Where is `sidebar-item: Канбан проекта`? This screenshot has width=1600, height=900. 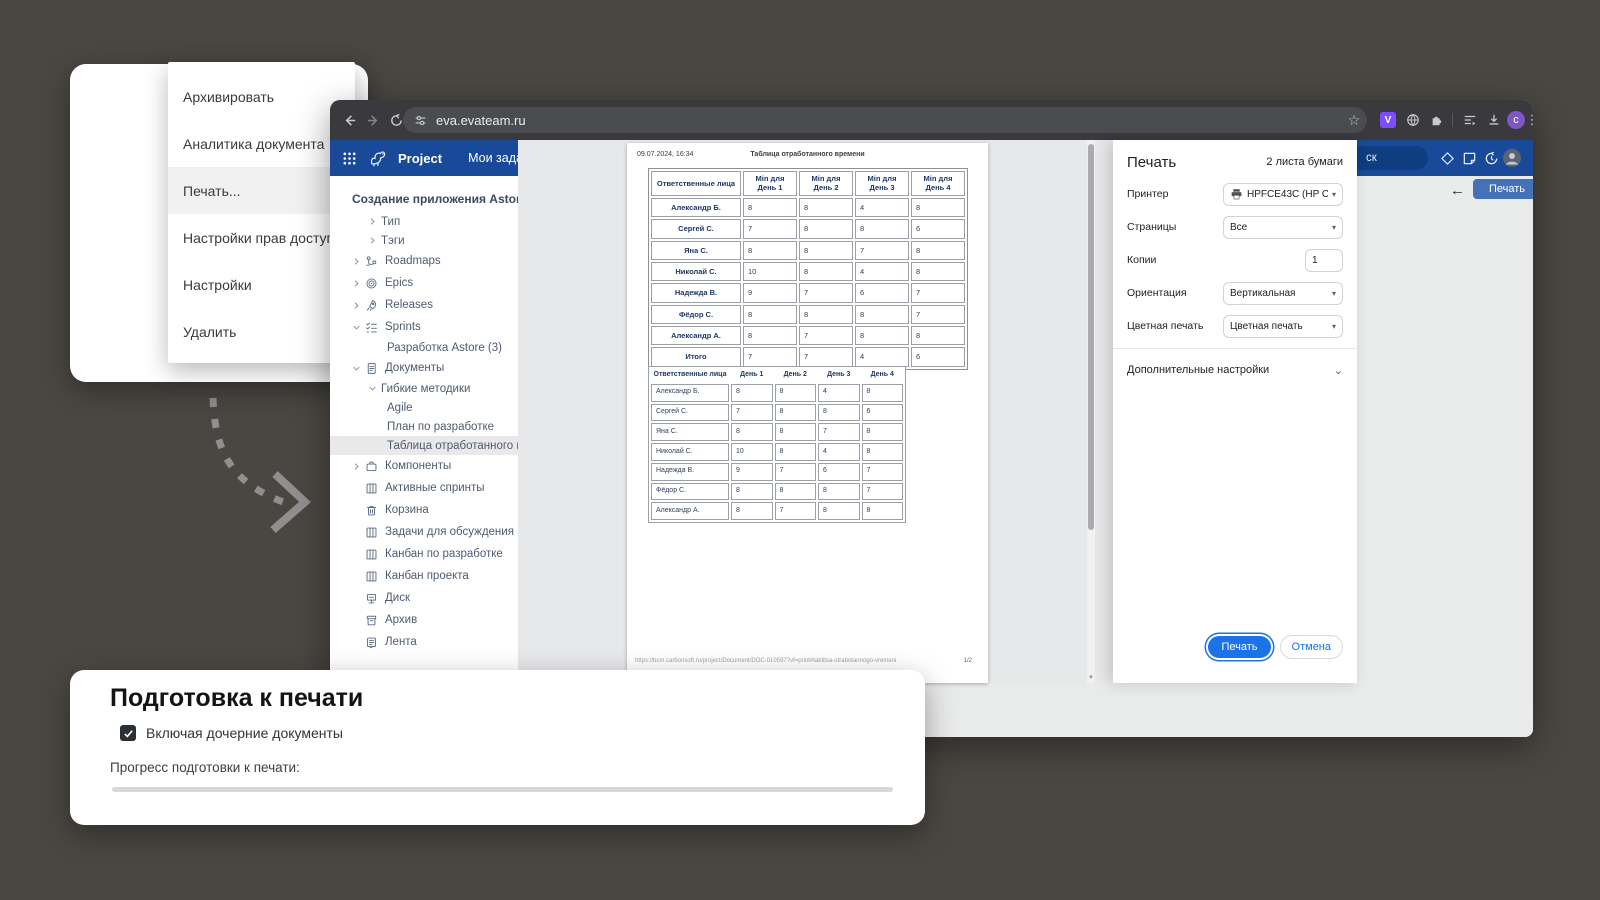 sidebar-item: Канбан проекта is located at coordinates (424, 576).